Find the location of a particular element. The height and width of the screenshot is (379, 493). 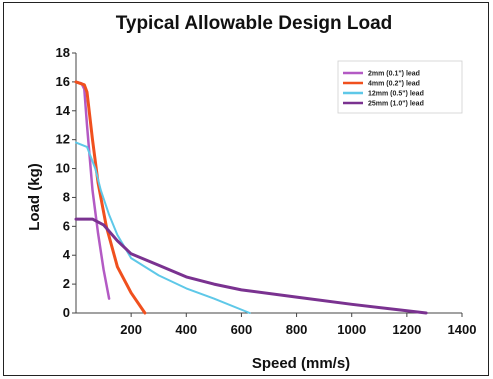

legend-label-1: 2mm (0.1") lead is located at coordinates (394, 74).